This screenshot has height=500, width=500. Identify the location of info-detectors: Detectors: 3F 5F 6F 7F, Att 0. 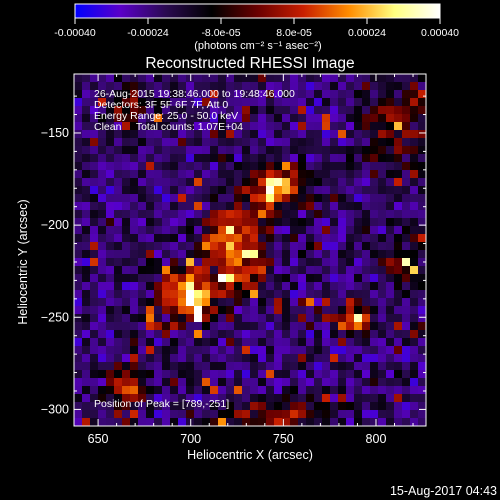
(161, 105).